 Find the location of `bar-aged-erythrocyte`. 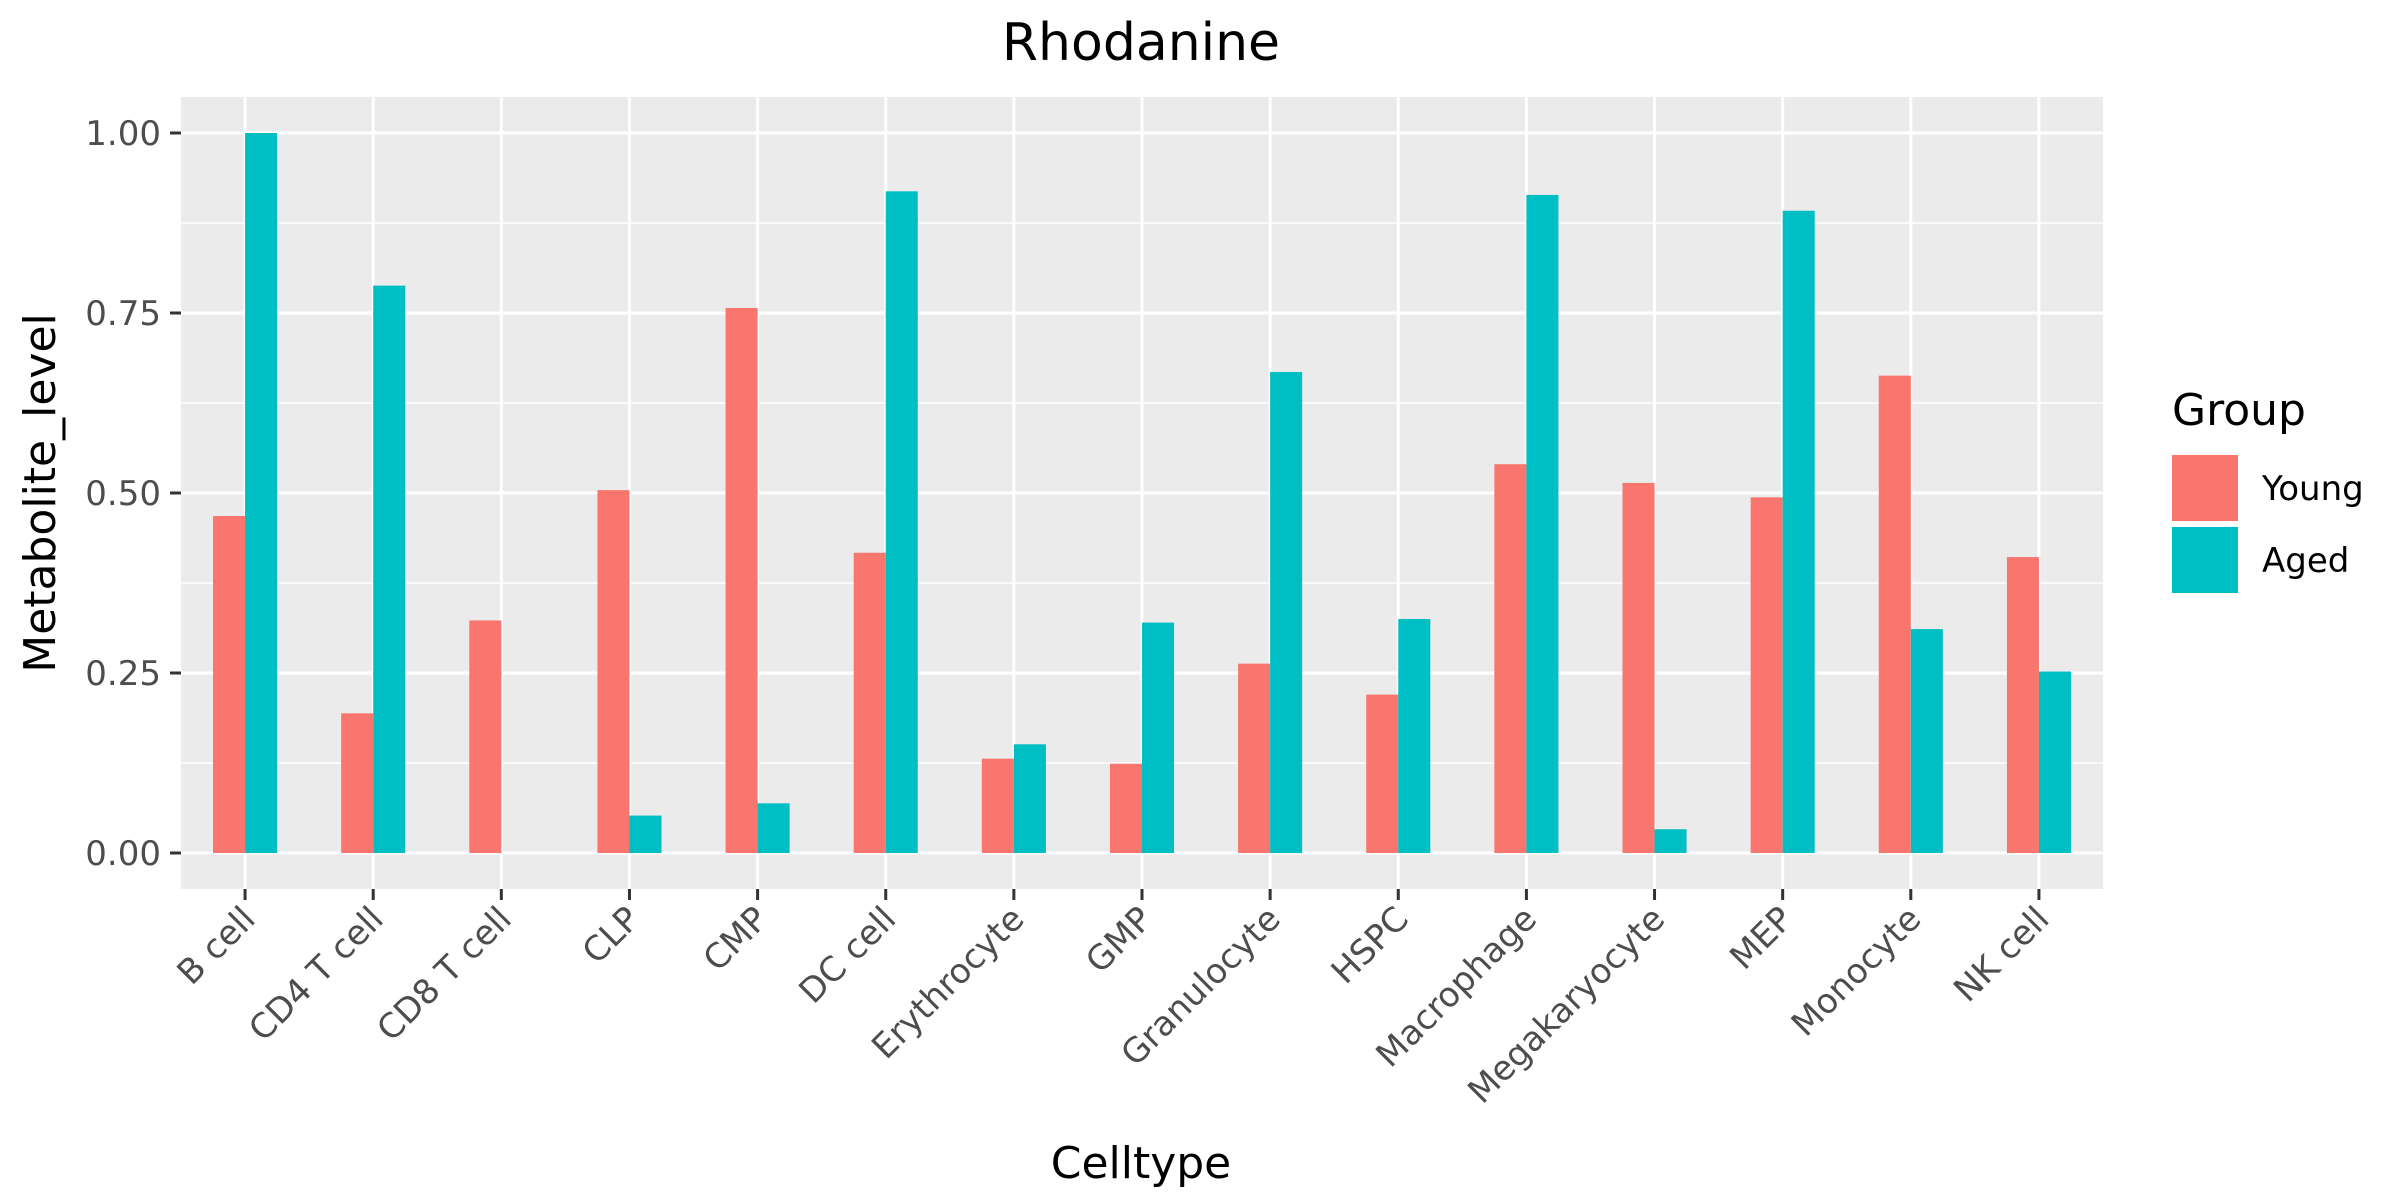

bar-aged-erythrocyte is located at coordinates (1029, 798).